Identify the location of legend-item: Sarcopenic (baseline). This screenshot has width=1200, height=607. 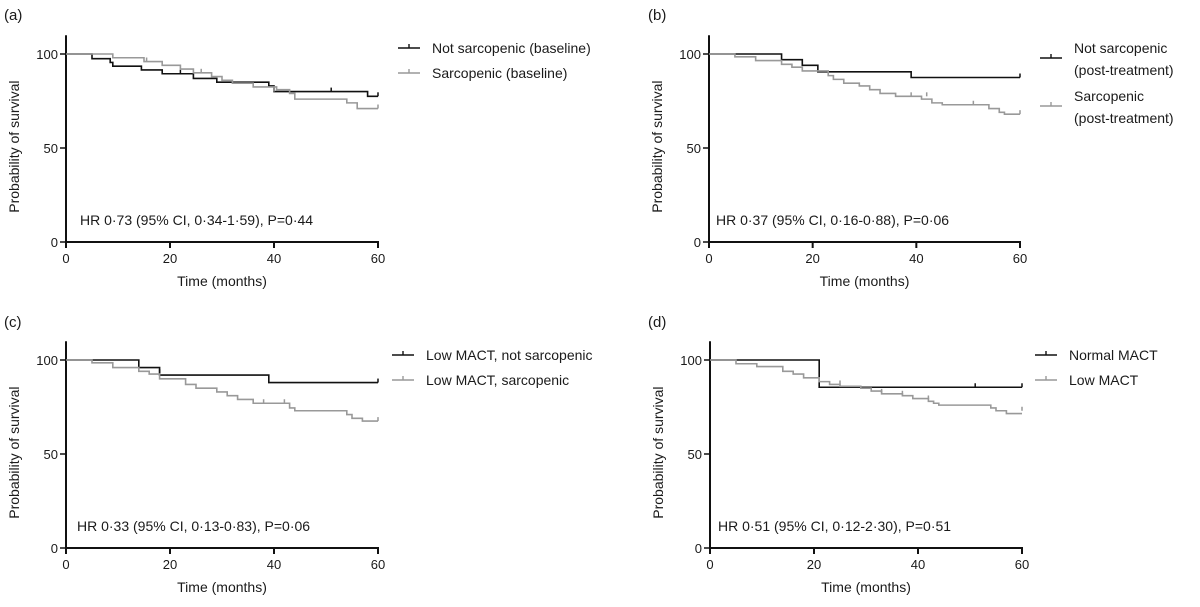
(482, 73).